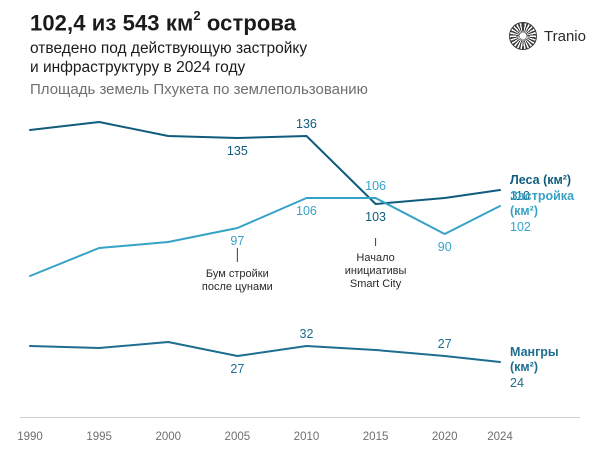 The width and height of the screenshot is (600, 451). Describe the element at coordinates (500, 437) in the screenshot. I see `x-tick-label: 2024` at that location.